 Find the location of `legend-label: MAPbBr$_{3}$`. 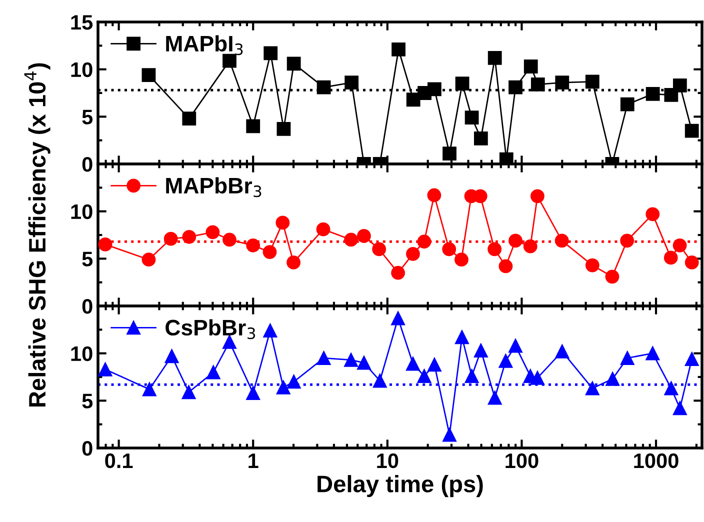

legend-label: MAPbBr$_{3}$ is located at coordinates (214, 187).